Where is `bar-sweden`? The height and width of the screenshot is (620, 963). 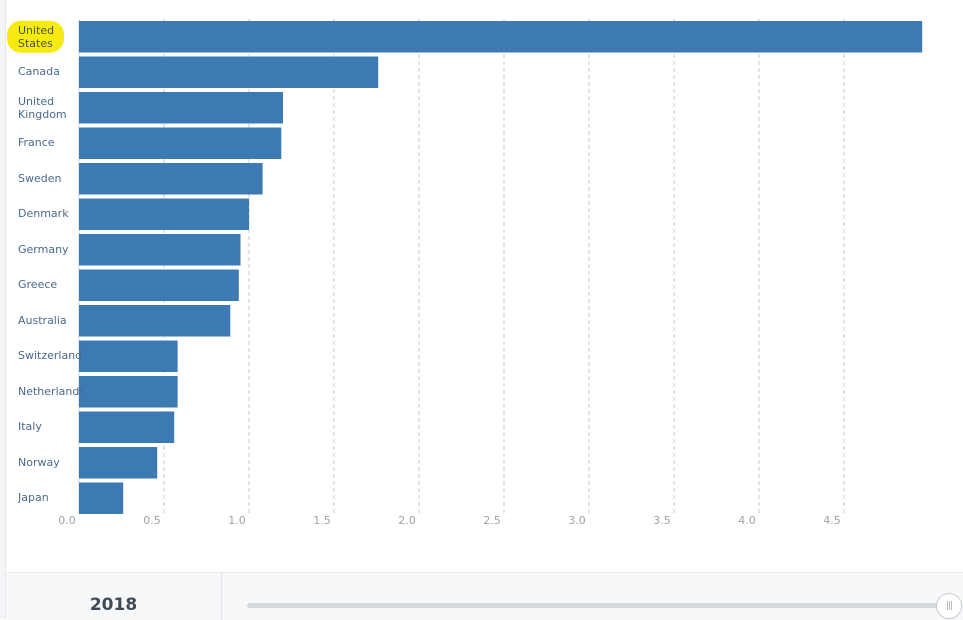
bar-sweden is located at coordinates (171, 179).